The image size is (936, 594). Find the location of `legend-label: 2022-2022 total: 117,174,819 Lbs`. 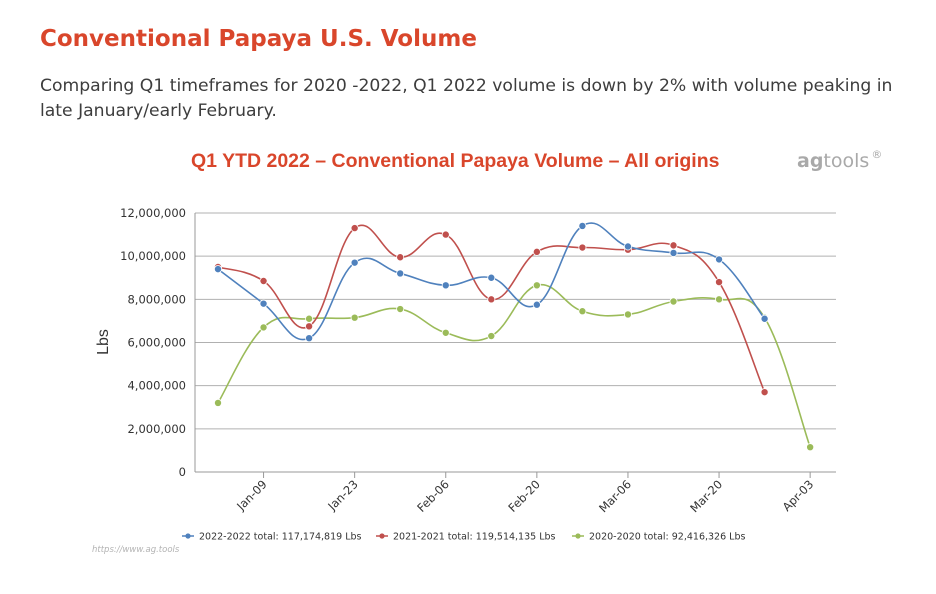

legend-label: 2022-2022 total: 117,174,819 Lbs is located at coordinates (280, 537).